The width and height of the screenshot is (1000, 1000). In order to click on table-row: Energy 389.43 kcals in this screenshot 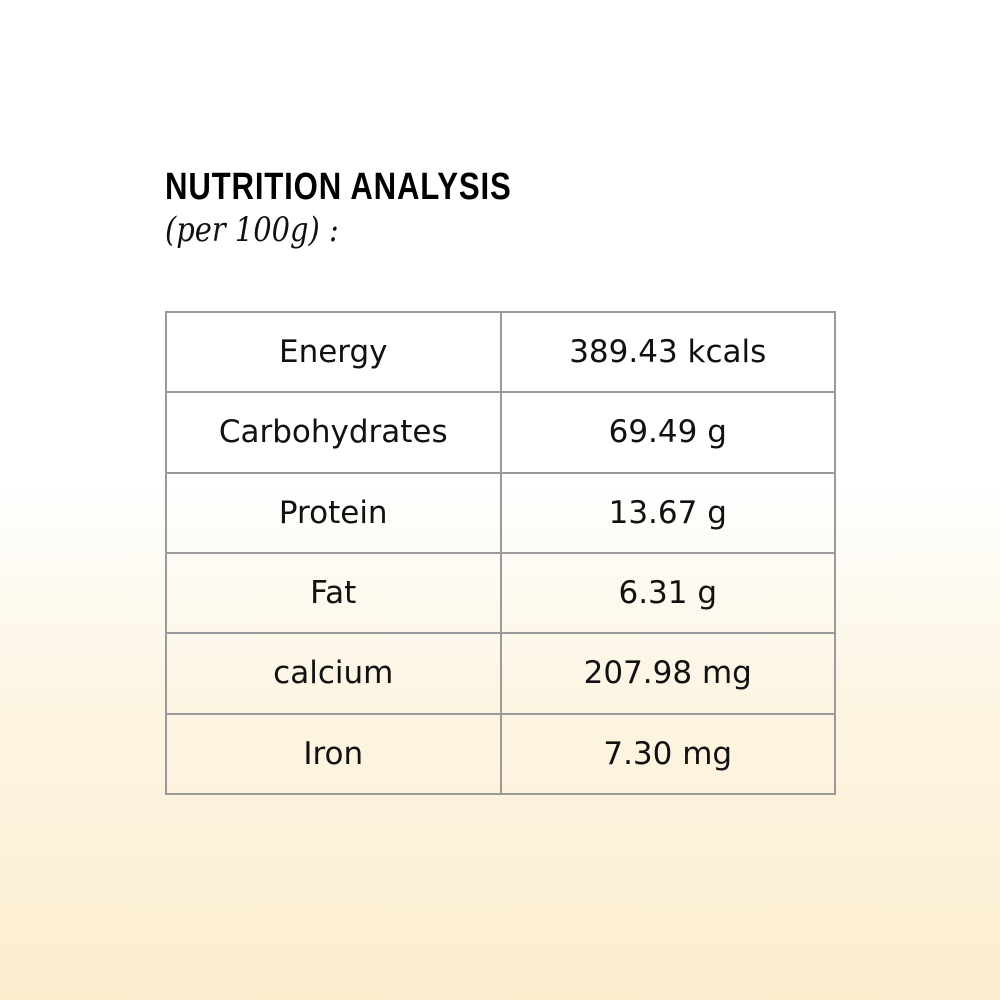, I will do `click(500, 352)`.